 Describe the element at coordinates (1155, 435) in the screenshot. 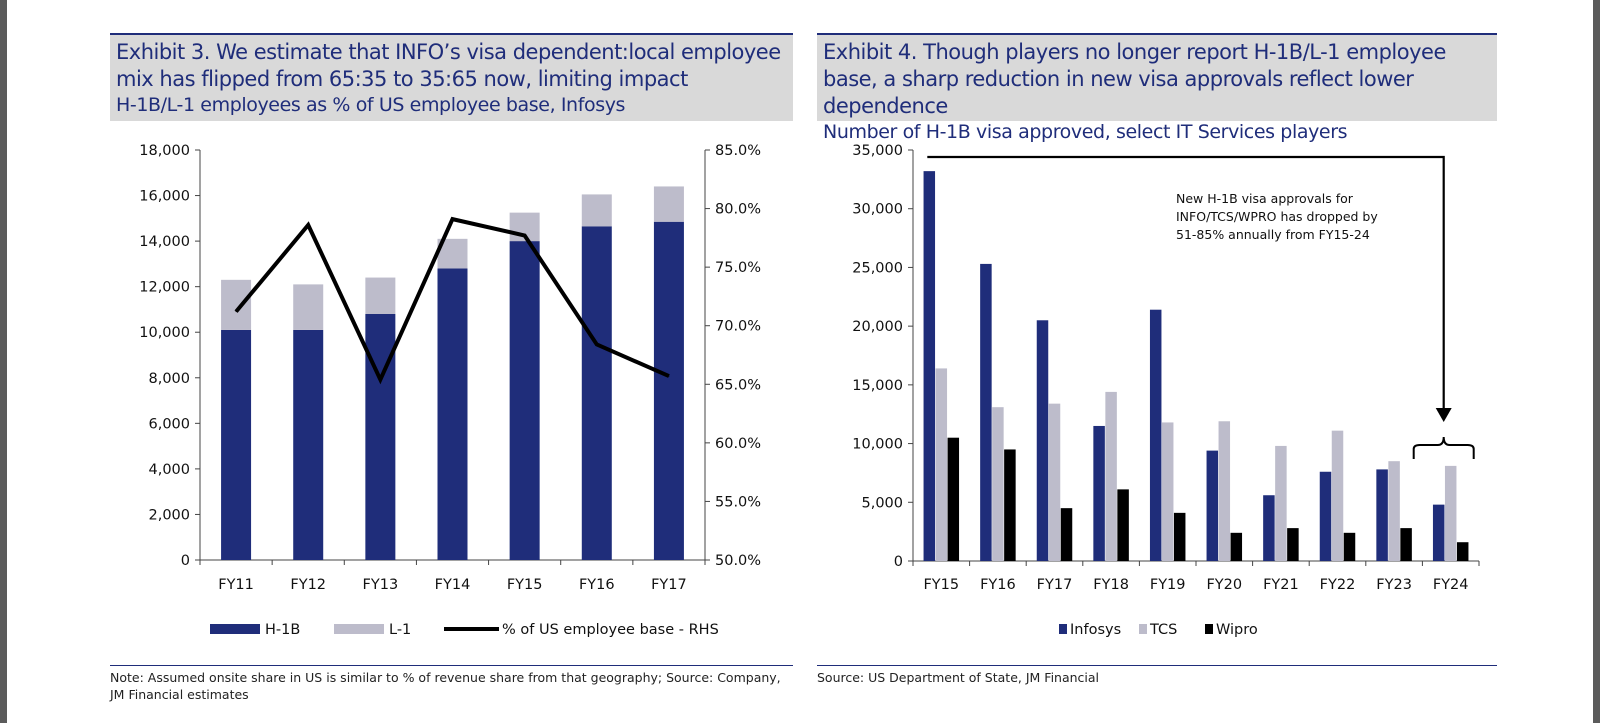

I see `bar-infosys-fy19` at that location.